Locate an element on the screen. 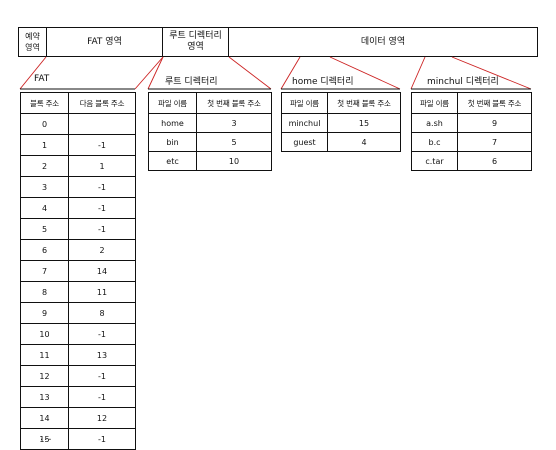 The width and height of the screenshot is (556, 450). fat-next-block-address-cell: 2 is located at coordinates (102, 250).